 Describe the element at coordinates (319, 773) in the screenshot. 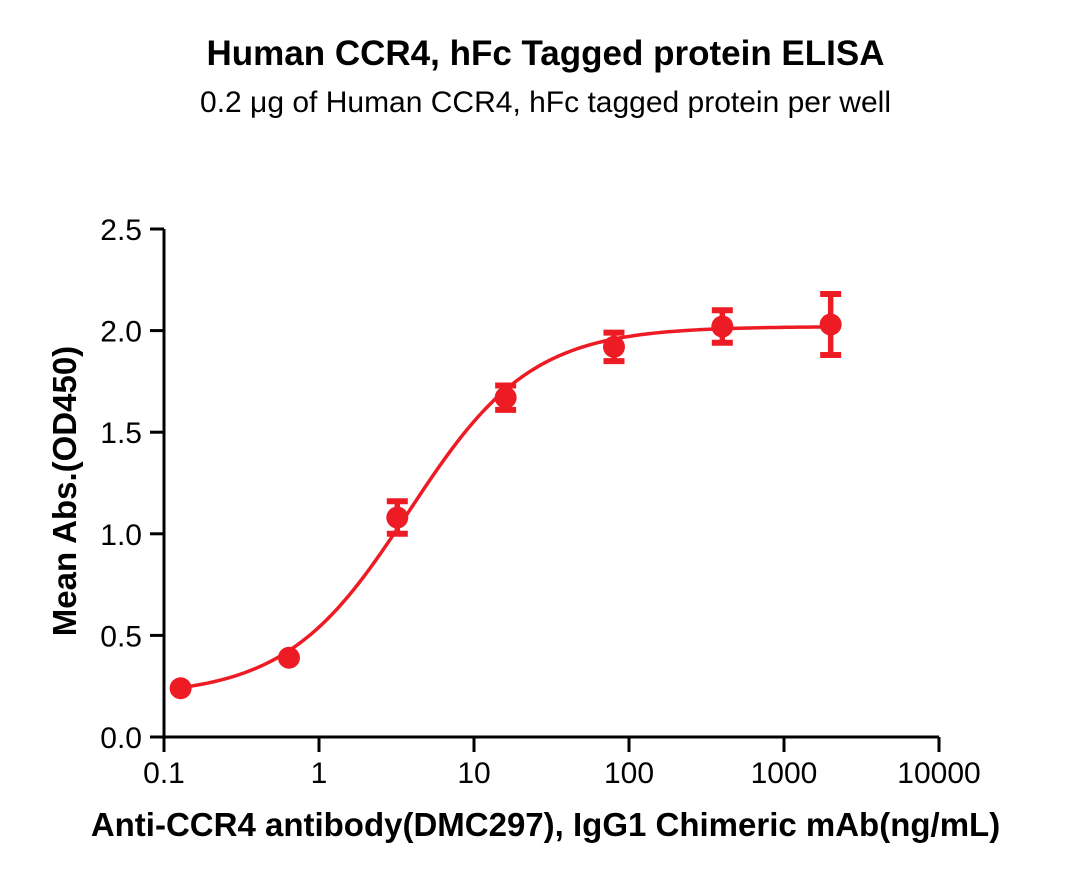

I see `x-tick-label: 1` at that location.